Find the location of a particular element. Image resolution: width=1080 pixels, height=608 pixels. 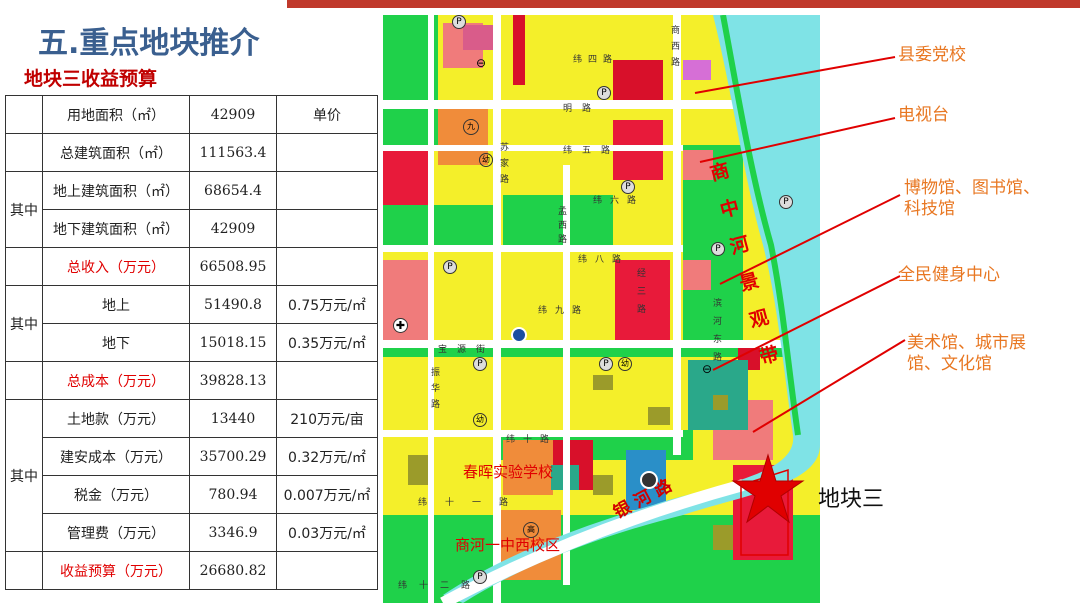

table-row: 总建筑面积（㎡） 111563.4 is located at coordinates (191, 152).